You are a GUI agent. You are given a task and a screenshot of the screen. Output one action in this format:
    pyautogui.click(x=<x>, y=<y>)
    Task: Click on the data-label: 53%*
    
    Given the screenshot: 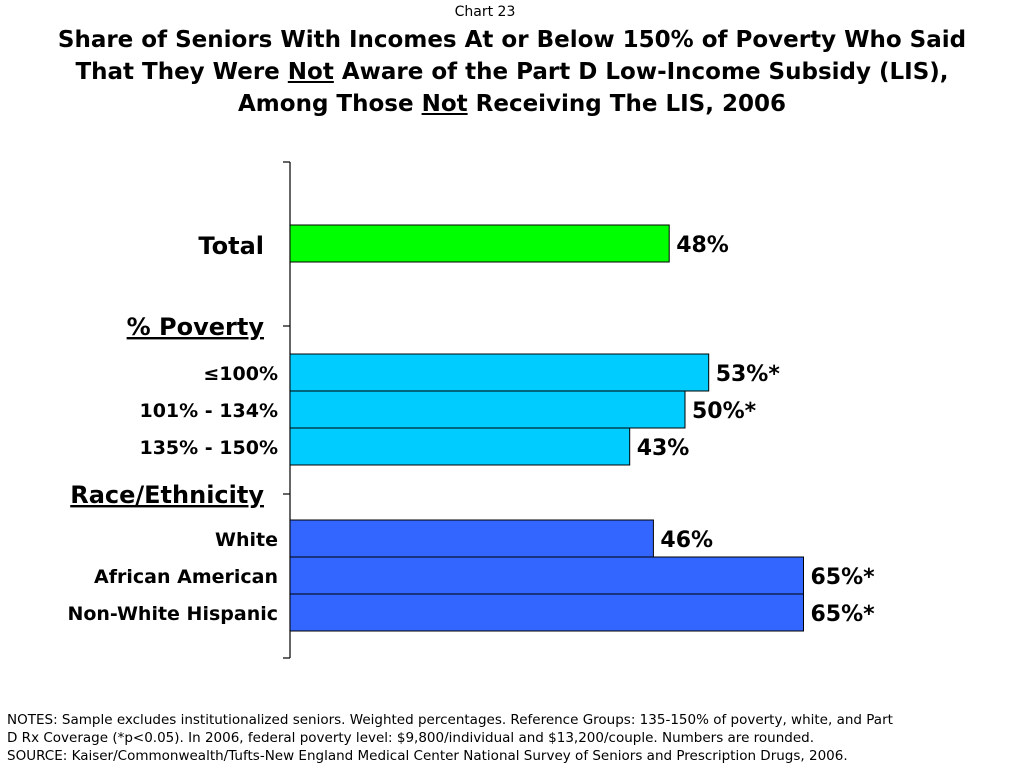 What is the action you would take?
    pyautogui.click(x=748, y=374)
    